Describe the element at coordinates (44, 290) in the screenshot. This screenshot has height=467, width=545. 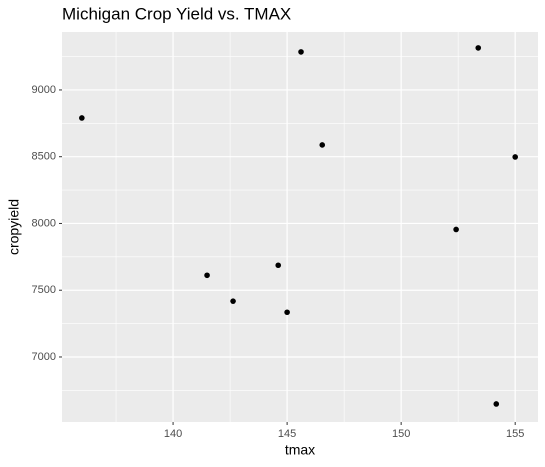
I see `y-tick-label: 7500` at that location.